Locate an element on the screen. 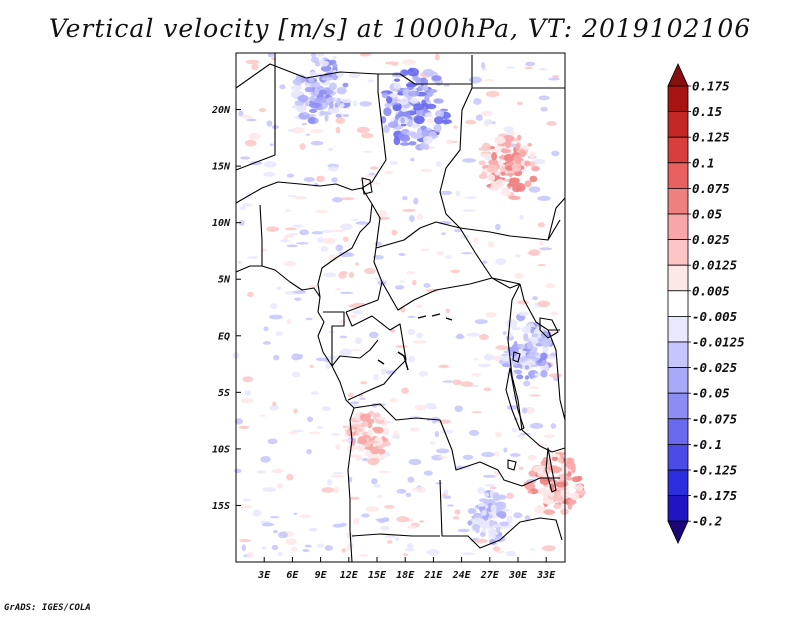 Image resolution: width=800 pixels, height=618 pixels. border-sudan-ethiopia is located at coordinates (556, 219).